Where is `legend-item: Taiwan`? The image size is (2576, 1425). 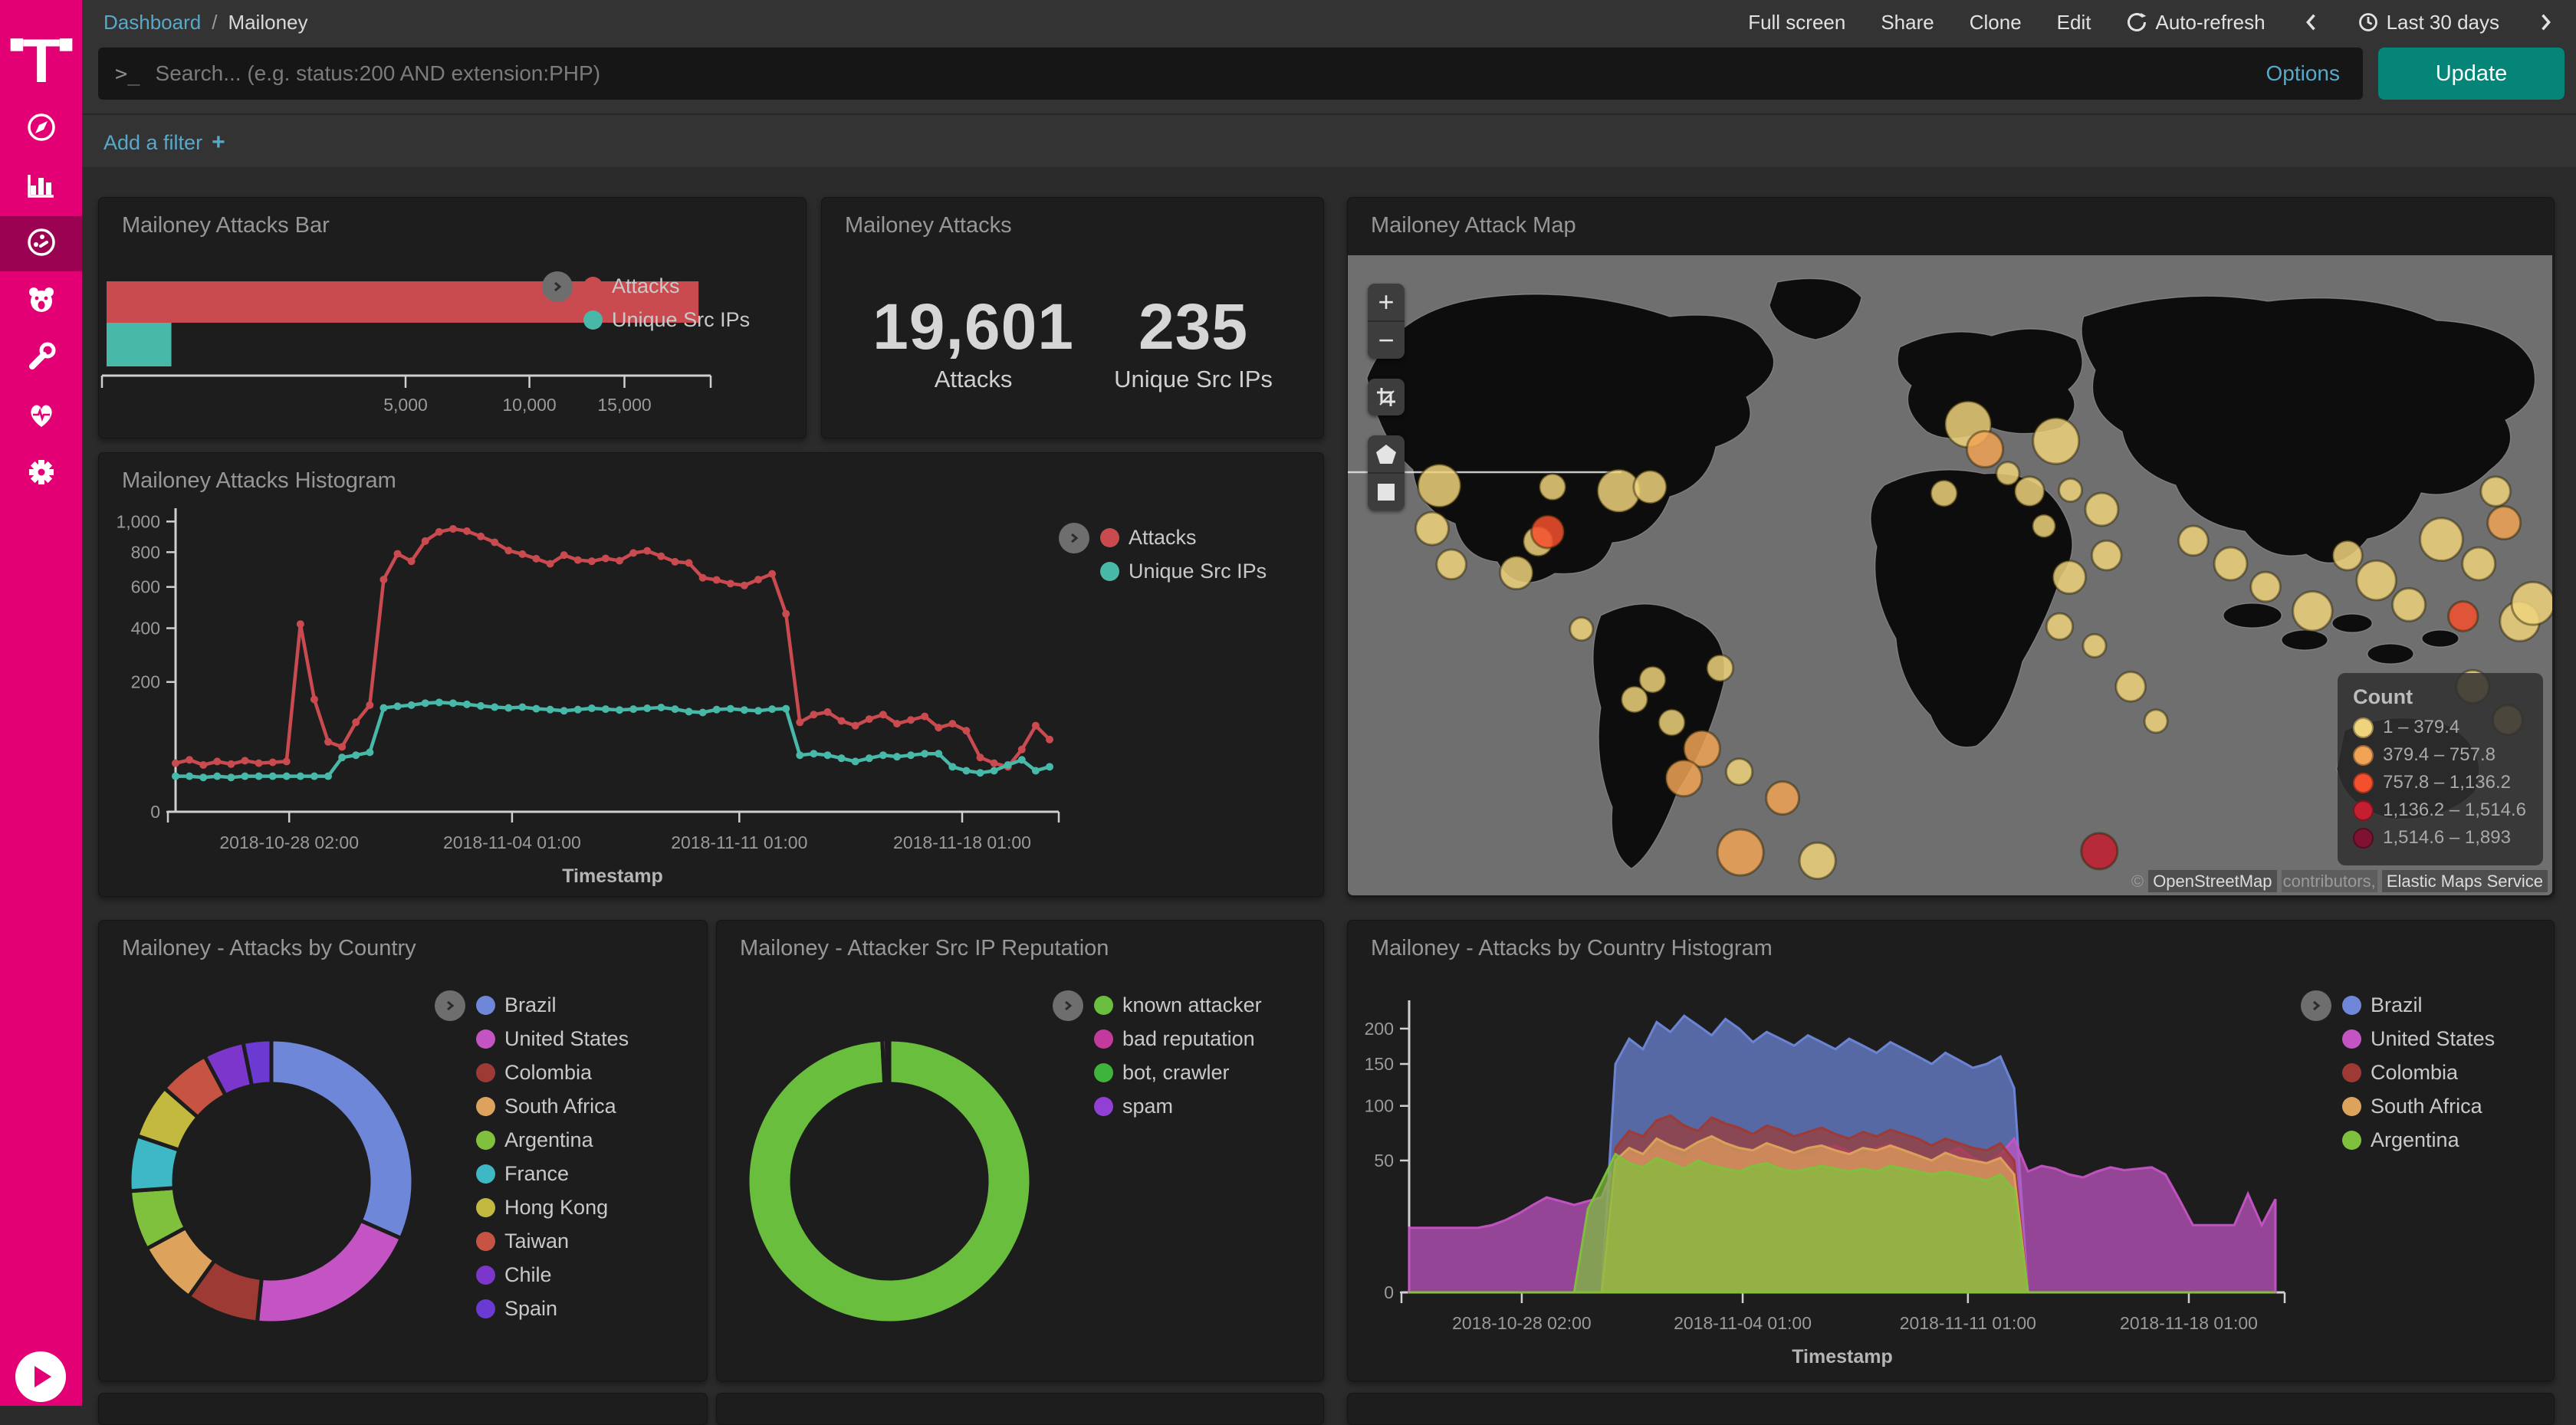 legend-item: Taiwan is located at coordinates (552, 1242).